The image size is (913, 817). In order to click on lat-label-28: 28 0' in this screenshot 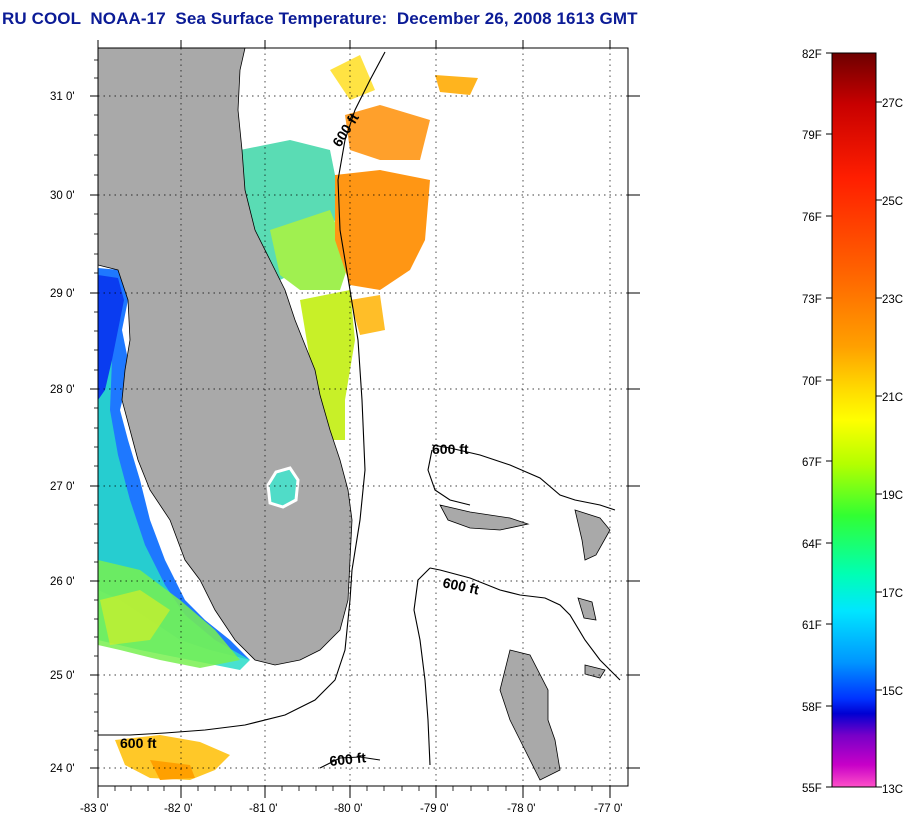, I will do `click(62, 390)`.